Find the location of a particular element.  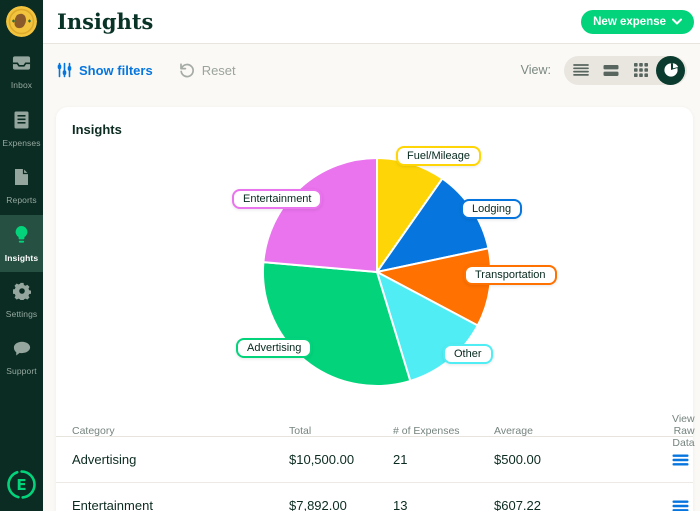

show-filters-label: Show filters is located at coordinates (116, 70).